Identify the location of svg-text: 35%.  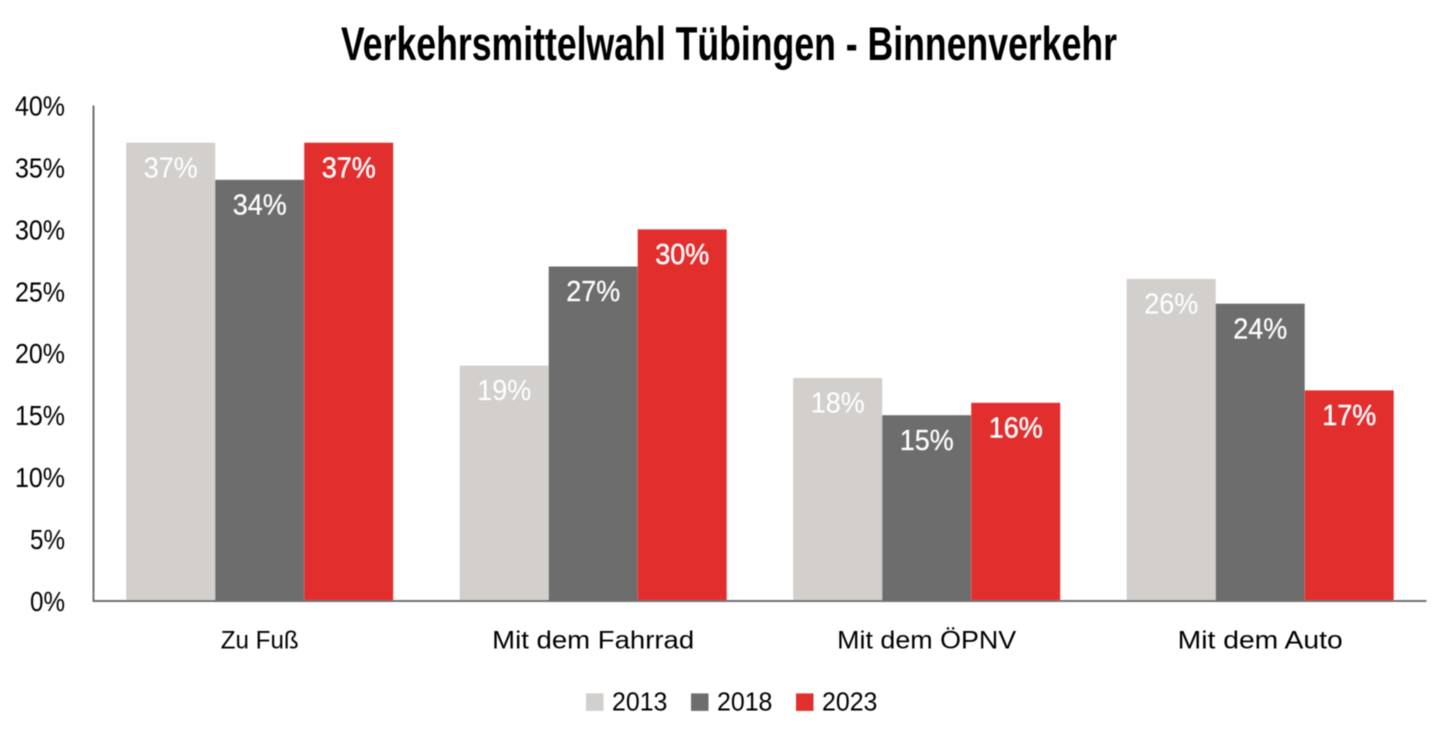
(40, 167).